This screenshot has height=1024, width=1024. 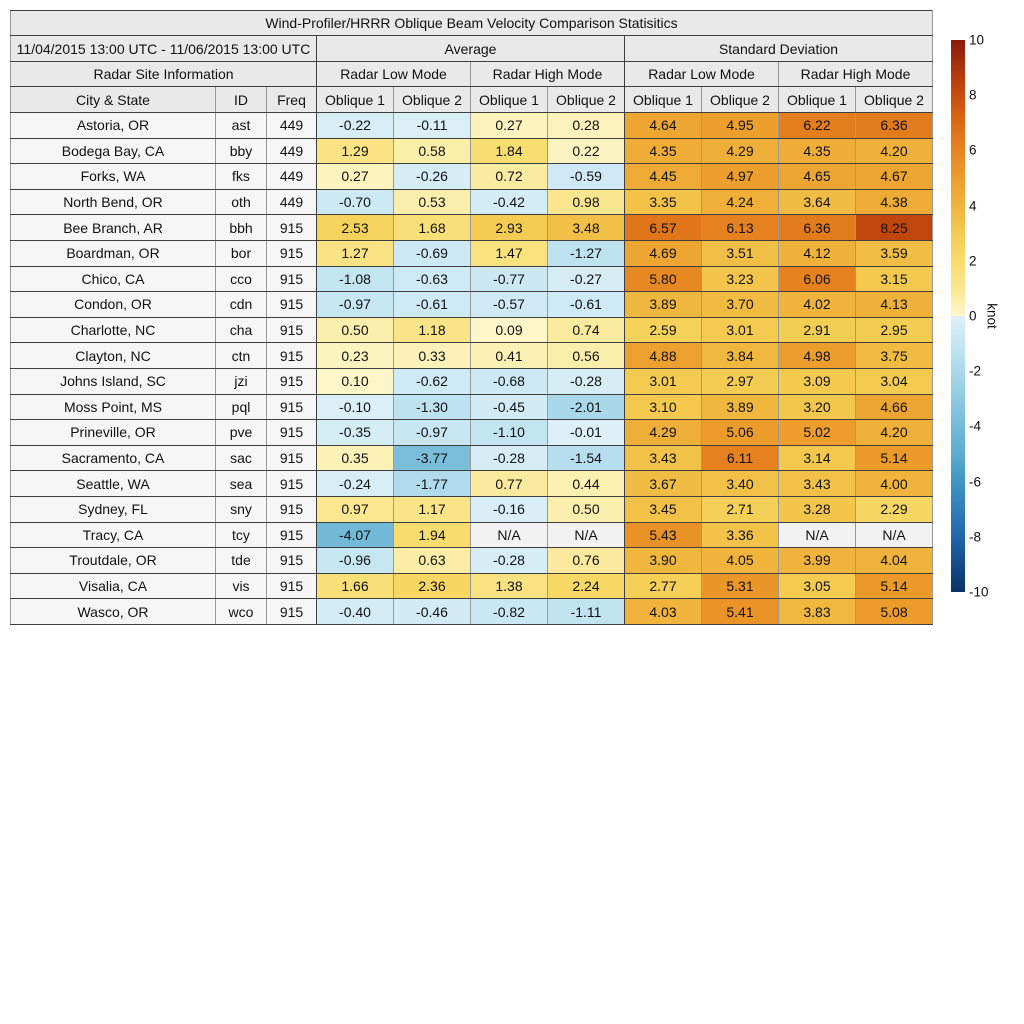 What do you see at coordinates (740, 99) in the screenshot?
I see `column-oblique: Oblique 2` at bounding box center [740, 99].